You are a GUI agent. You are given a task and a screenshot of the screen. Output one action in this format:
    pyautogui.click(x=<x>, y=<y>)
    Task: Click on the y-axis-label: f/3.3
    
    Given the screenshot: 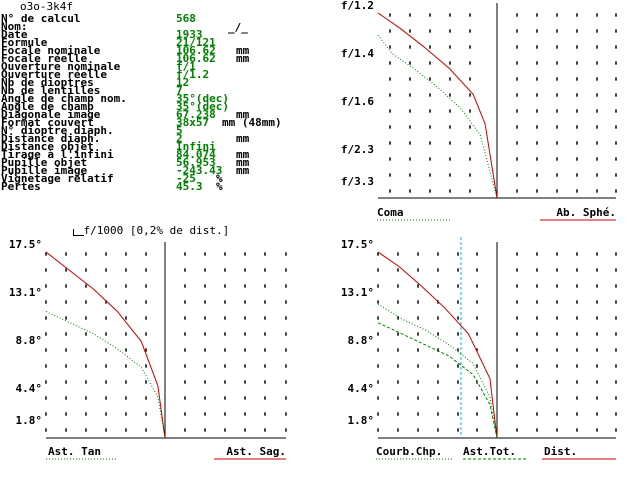 What is the action you would take?
    pyautogui.click(x=357, y=181)
    